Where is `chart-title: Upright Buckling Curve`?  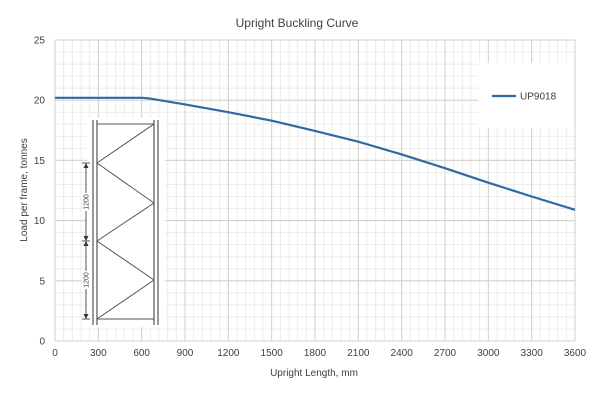 chart-title: Upright Buckling Curve is located at coordinates (297, 23).